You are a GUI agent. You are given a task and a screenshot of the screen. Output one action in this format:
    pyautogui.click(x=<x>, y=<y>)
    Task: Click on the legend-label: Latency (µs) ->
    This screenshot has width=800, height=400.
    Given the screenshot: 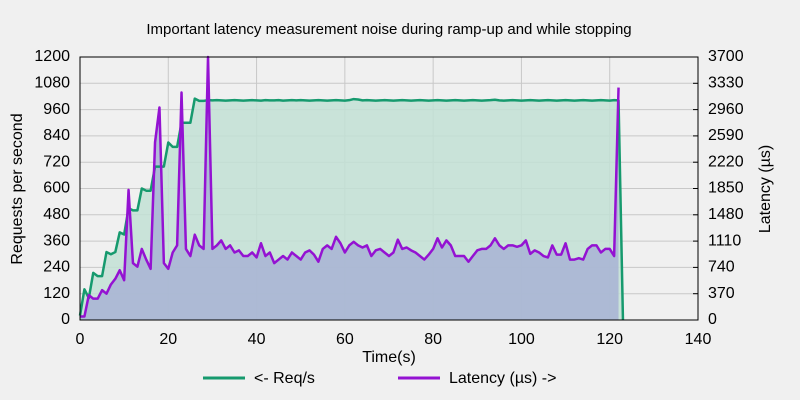 What is the action you would take?
    pyautogui.click(x=502, y=378)
    